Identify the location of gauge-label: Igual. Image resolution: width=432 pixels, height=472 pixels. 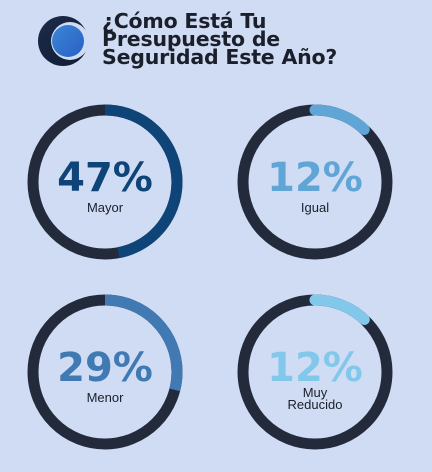
(315, 207).